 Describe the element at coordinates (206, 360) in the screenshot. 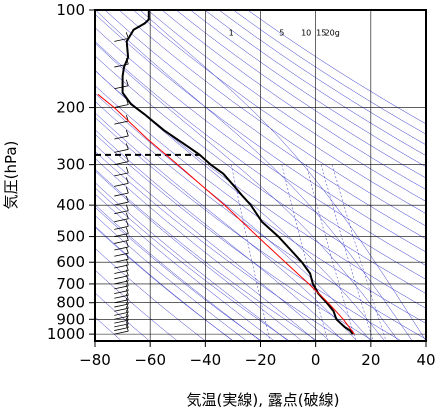

I see `x-tick-label: −40` at that location.